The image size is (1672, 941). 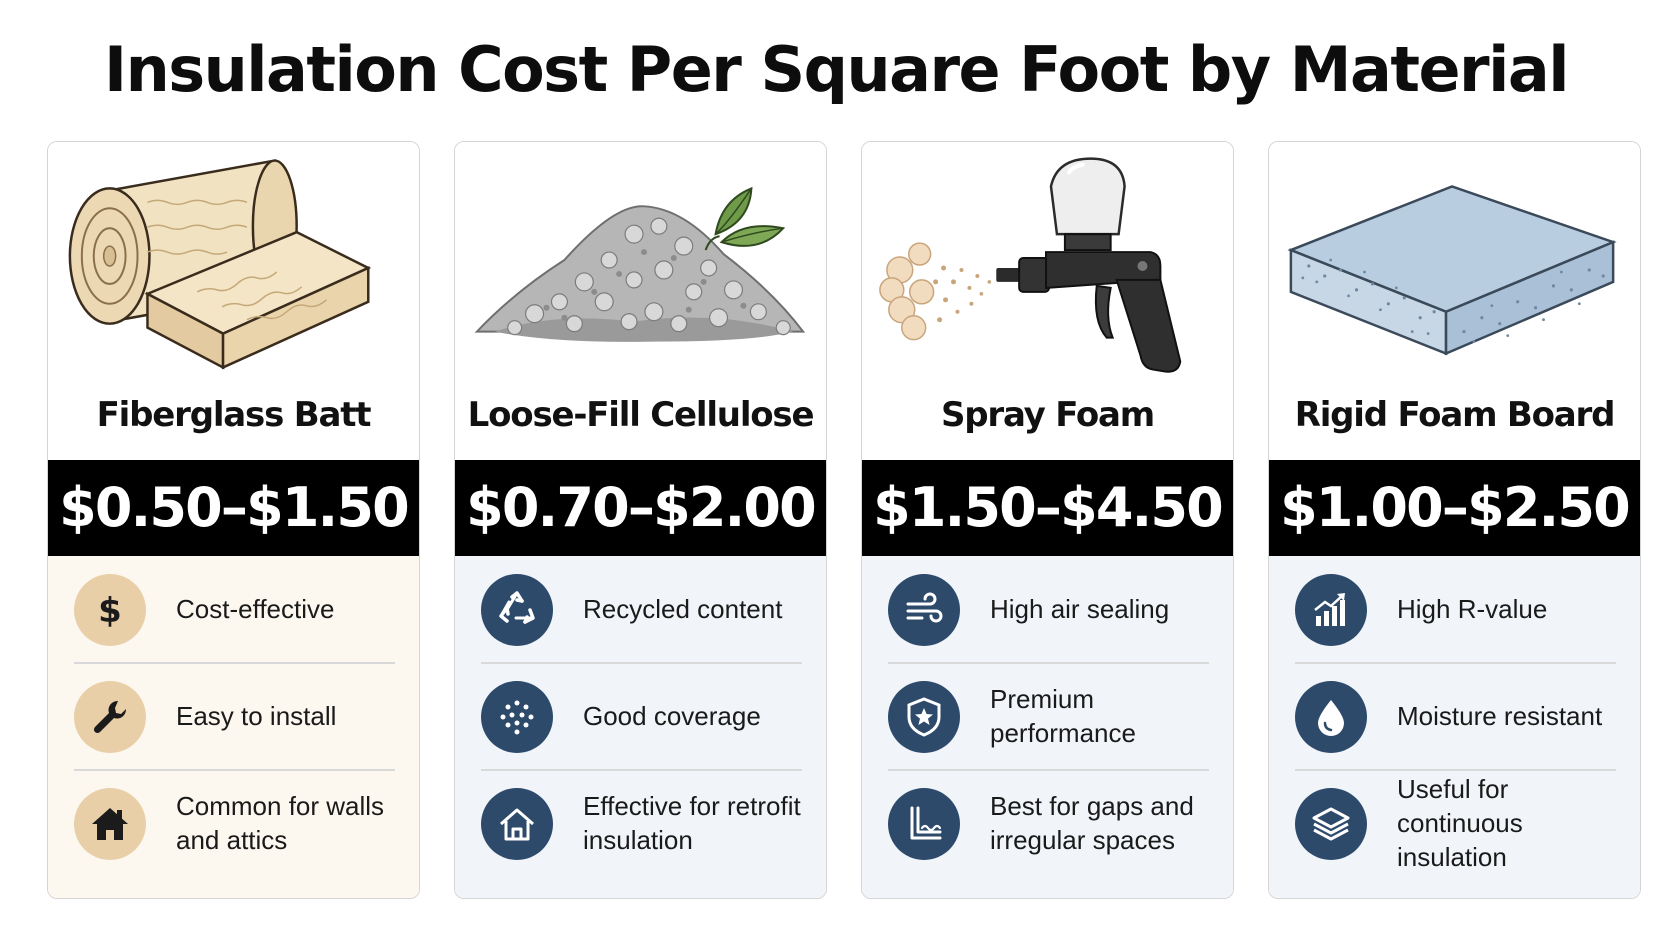 What do you see at coordinates (110, 717) in the screenshot?
I see `wrench-icon` at bounding box center [110, 717].